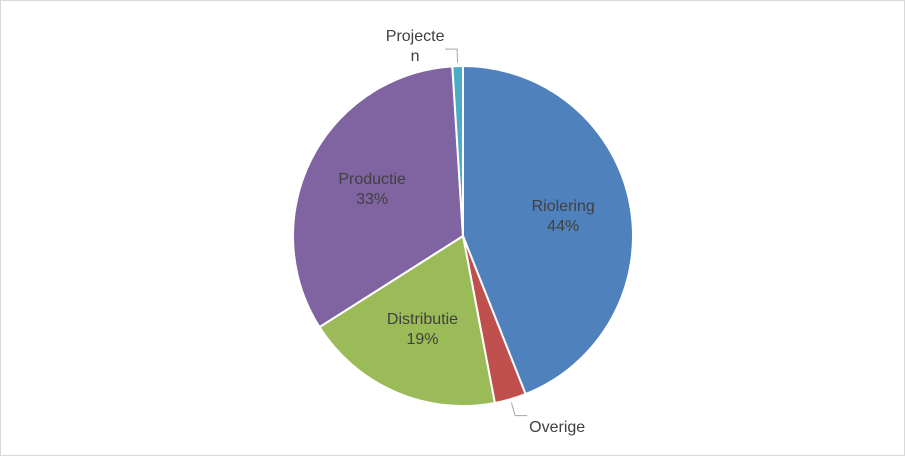  Describe the element at coordinates (372, 199) in the screenshot. I see `label-text: 33%` at that location.